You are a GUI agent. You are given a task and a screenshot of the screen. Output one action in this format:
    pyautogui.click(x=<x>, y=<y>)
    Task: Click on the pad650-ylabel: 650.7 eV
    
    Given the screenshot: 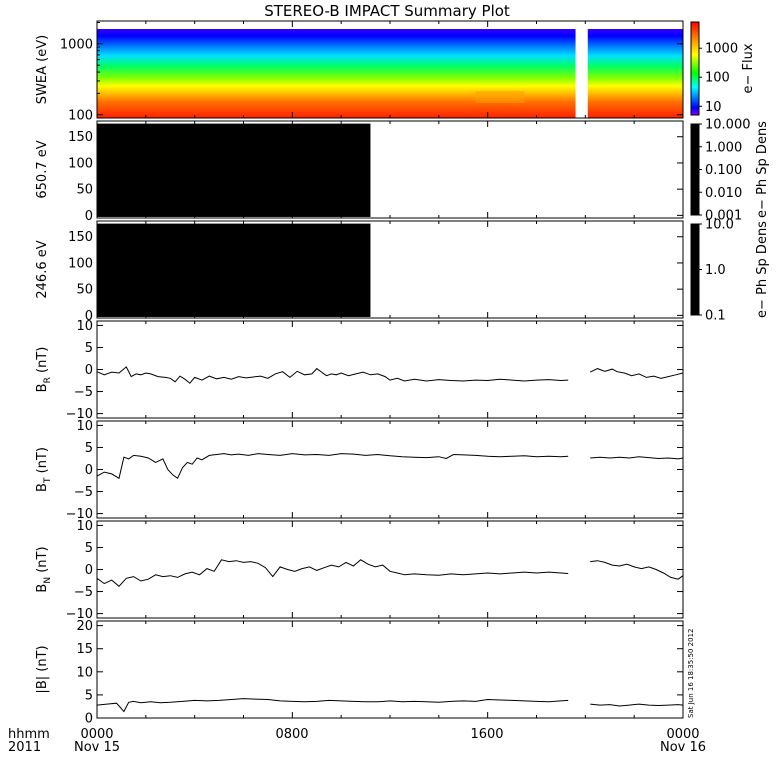 What is the action you would take?
    pyautogui.click(x=42, y=169)
    